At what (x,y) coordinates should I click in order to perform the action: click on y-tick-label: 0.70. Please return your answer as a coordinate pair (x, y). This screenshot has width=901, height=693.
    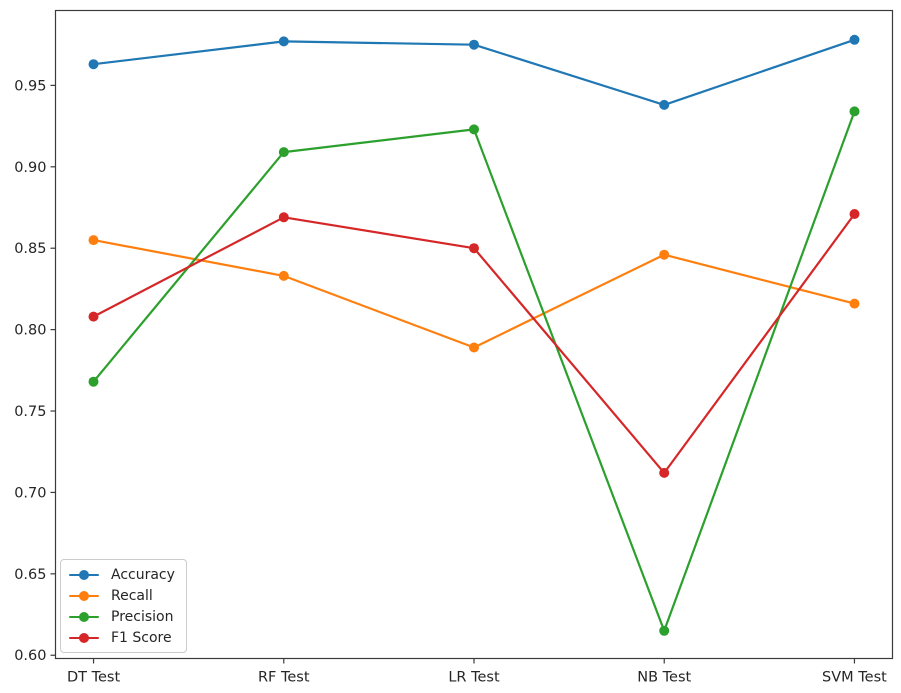
    Looking at the image, I should click on (30, 493).